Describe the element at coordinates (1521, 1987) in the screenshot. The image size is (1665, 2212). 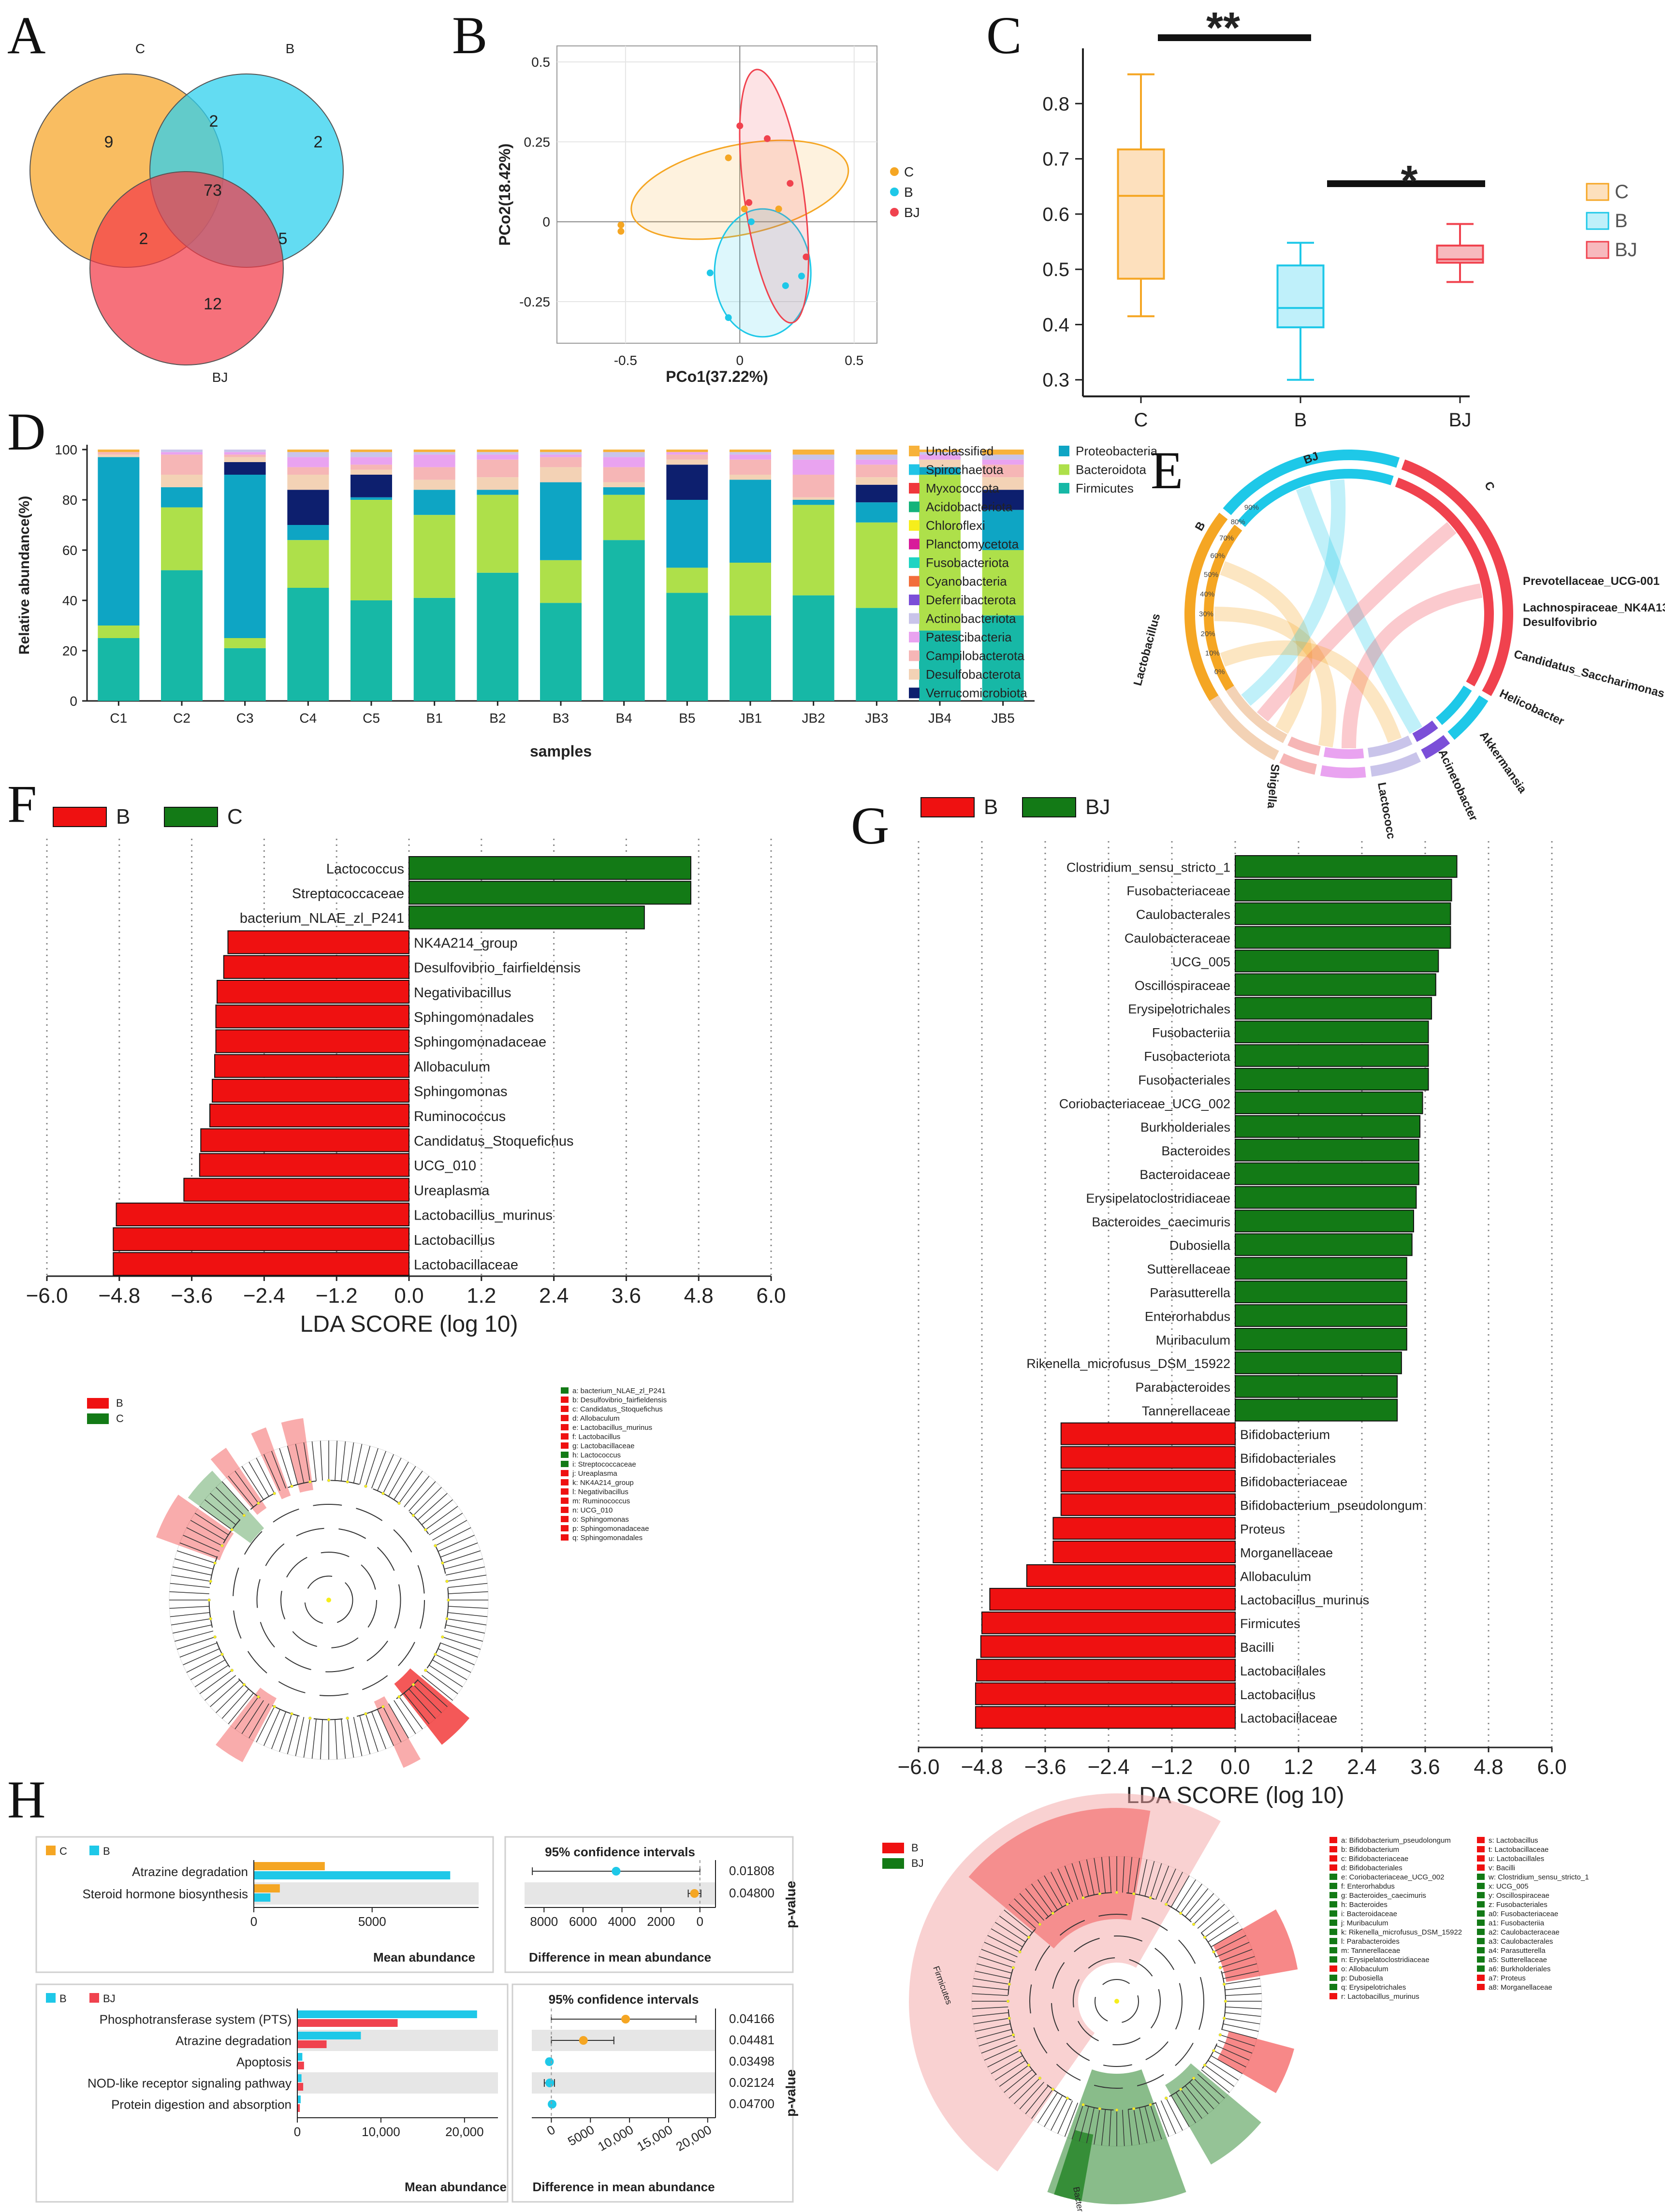
I see `key-label: a8: Morganellaceae` at that location.